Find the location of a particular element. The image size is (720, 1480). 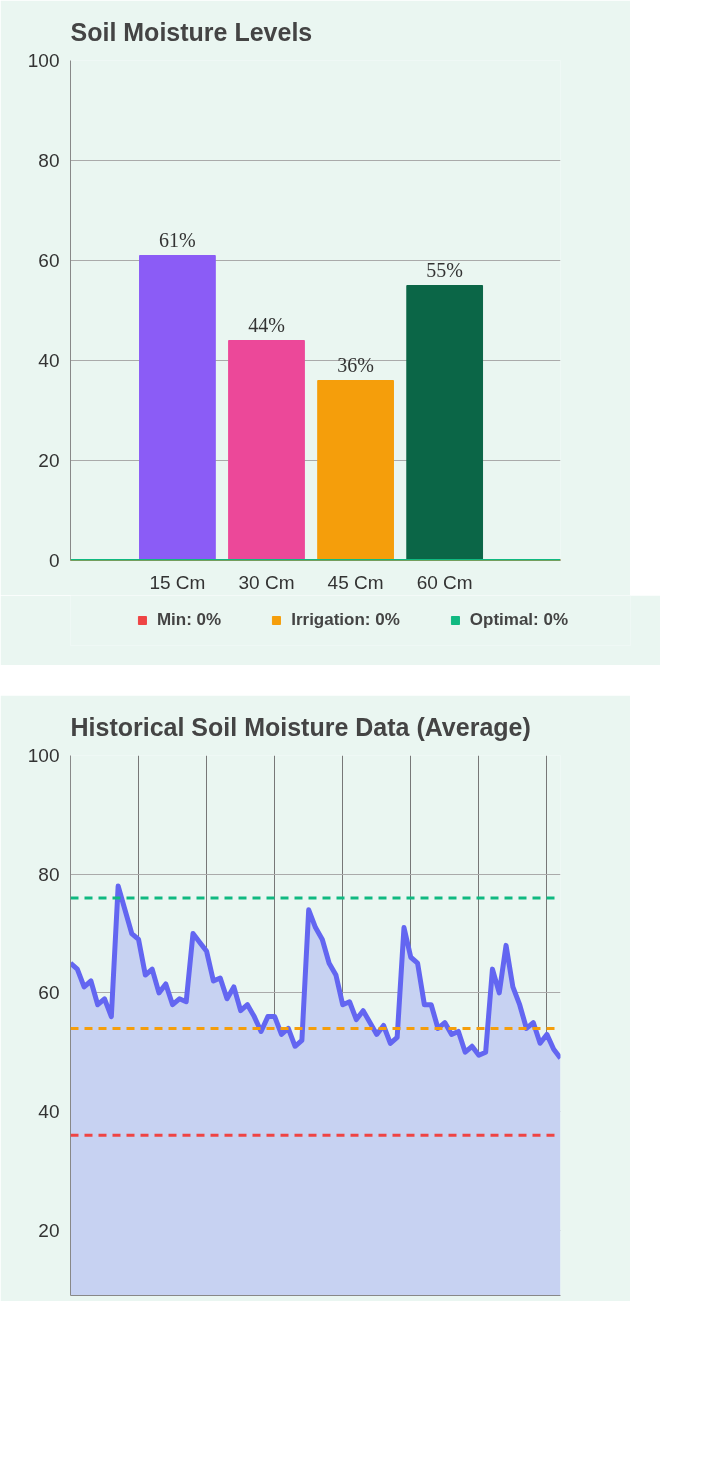

y-tick-label: 0 is located at coordinates (54, 560).